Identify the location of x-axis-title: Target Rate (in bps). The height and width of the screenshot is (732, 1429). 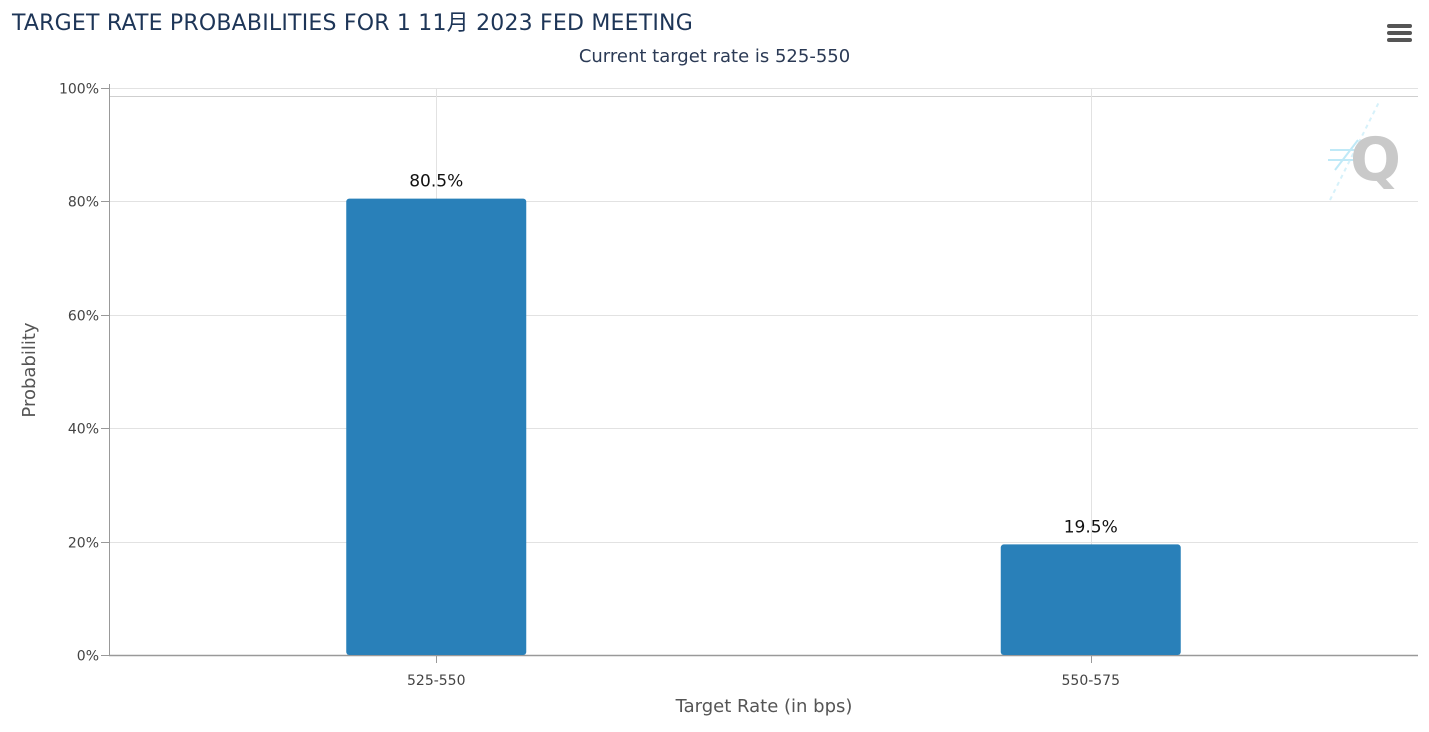
(764, 706).